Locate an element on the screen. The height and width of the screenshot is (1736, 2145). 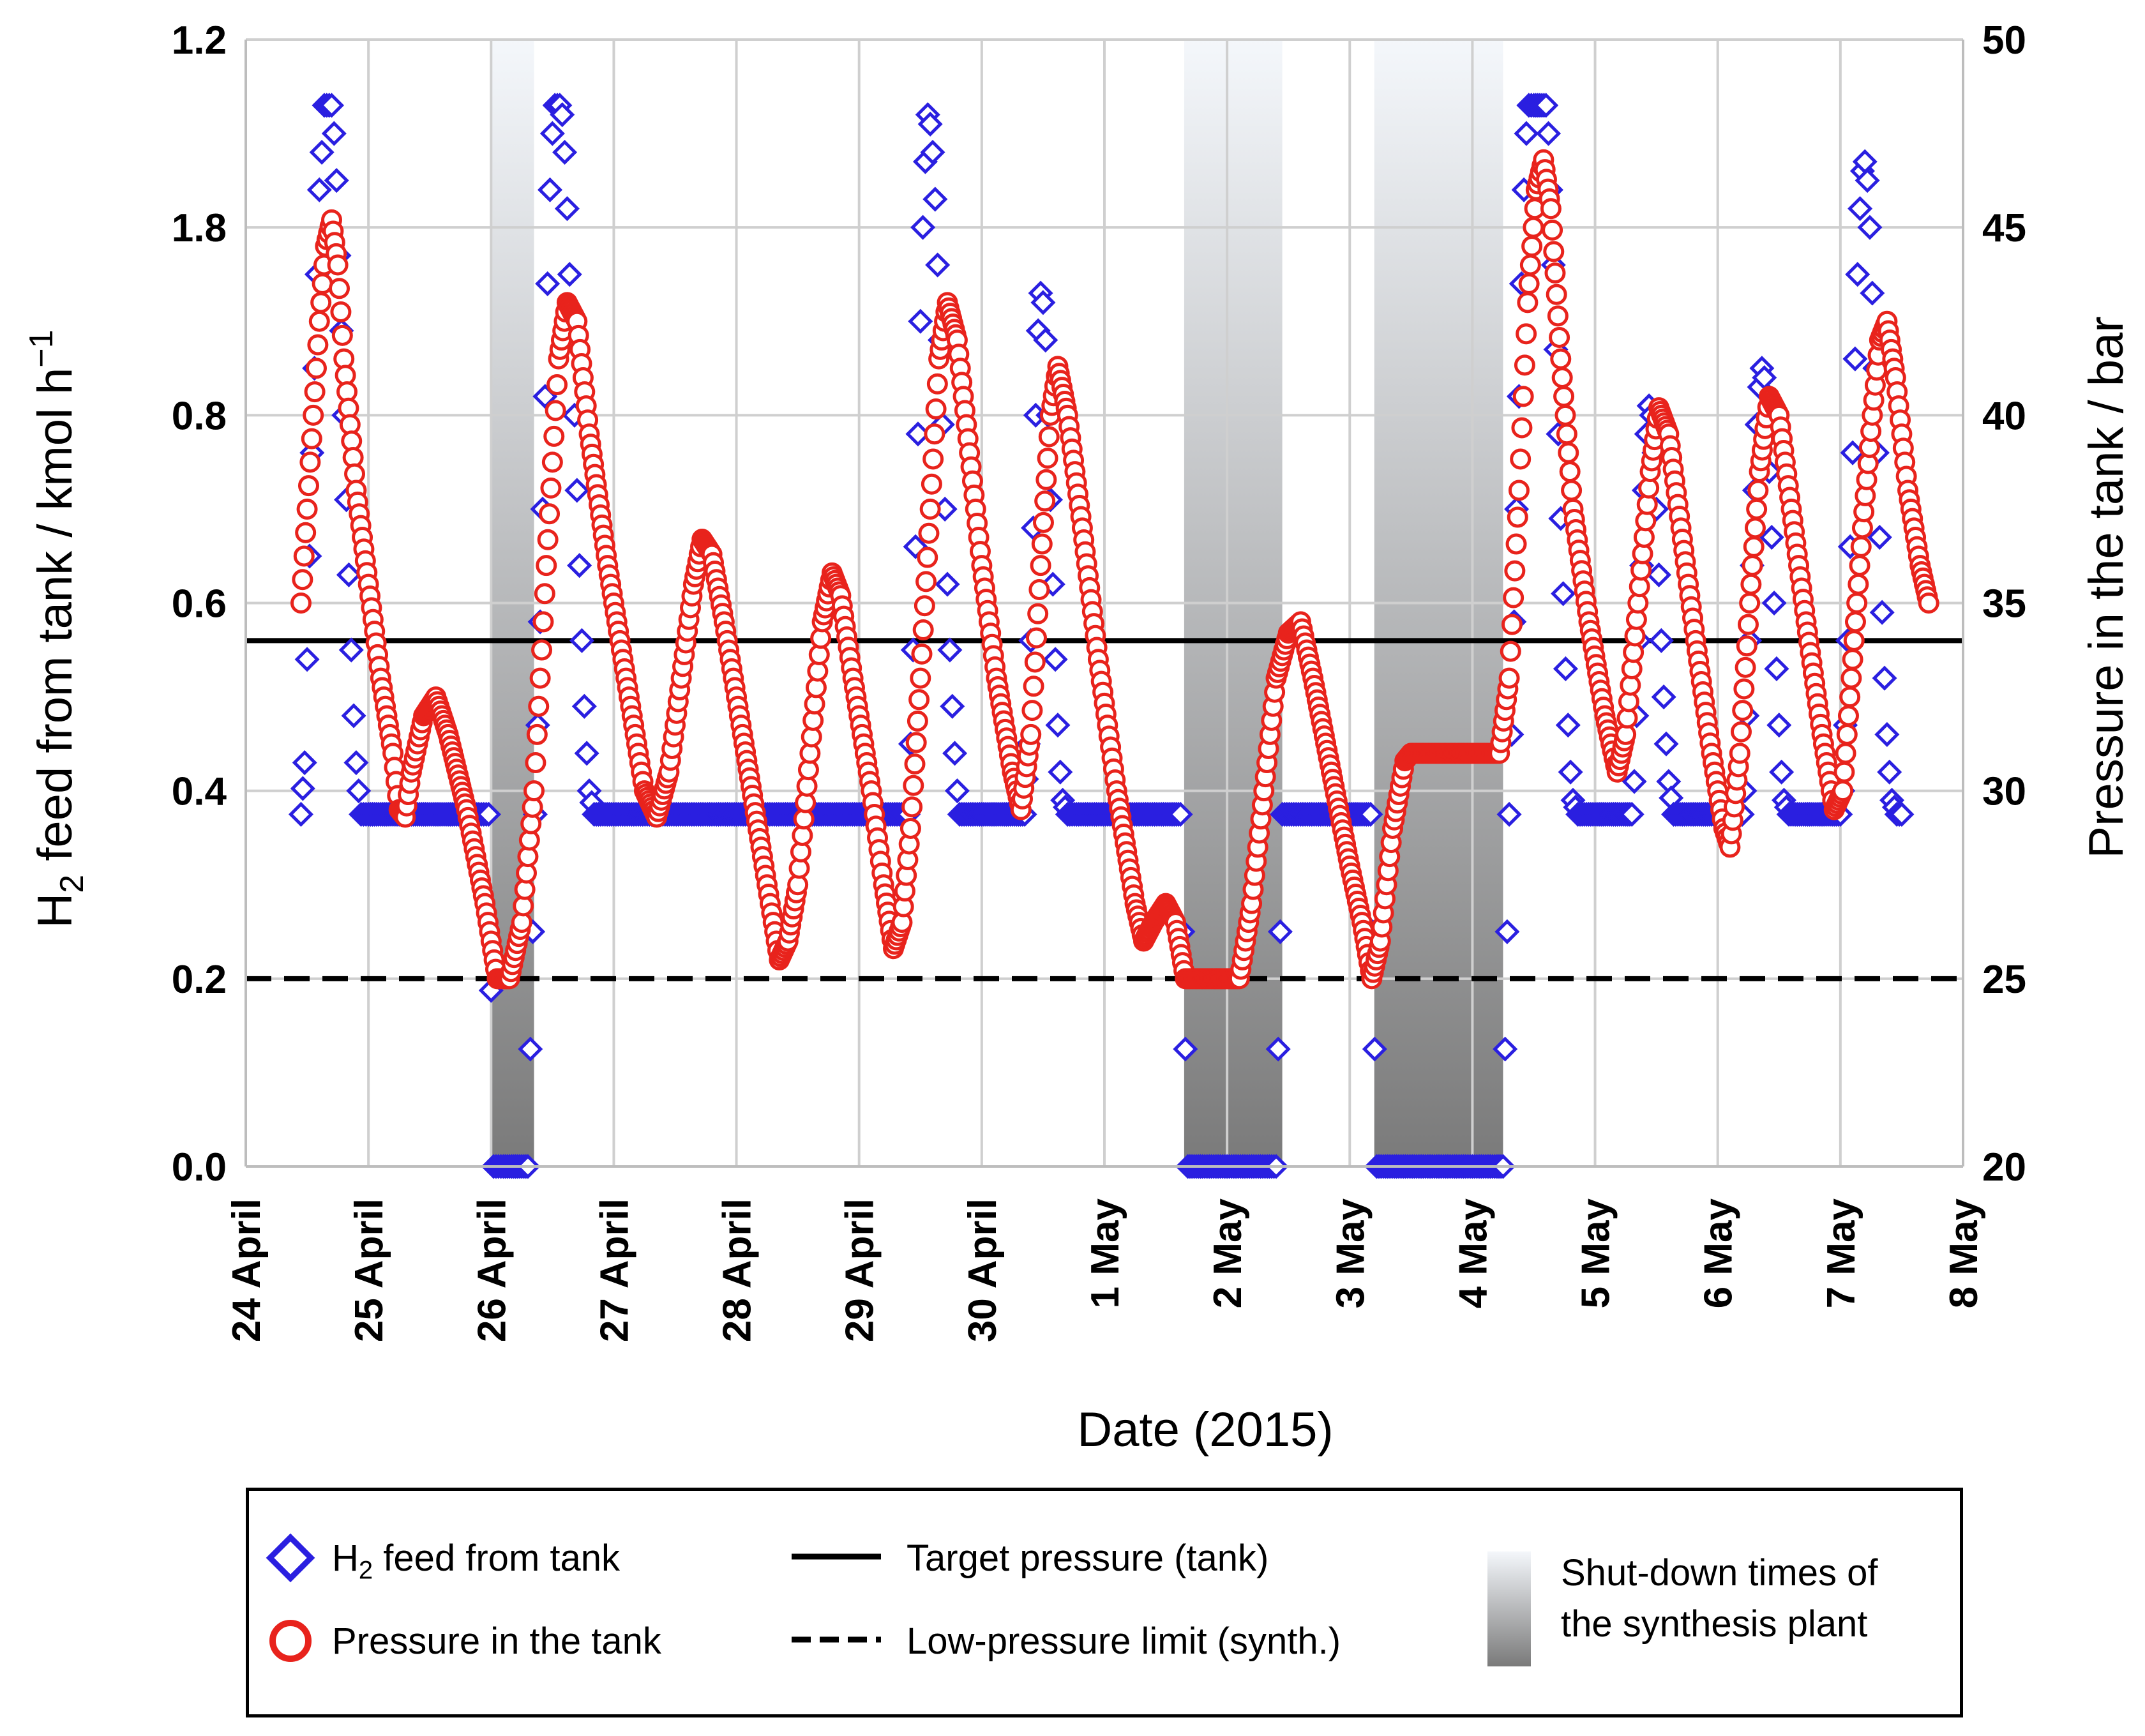
legend-low-limit-label: Low-pressure limit (synth.) is located at coordinates (1124, 1641).